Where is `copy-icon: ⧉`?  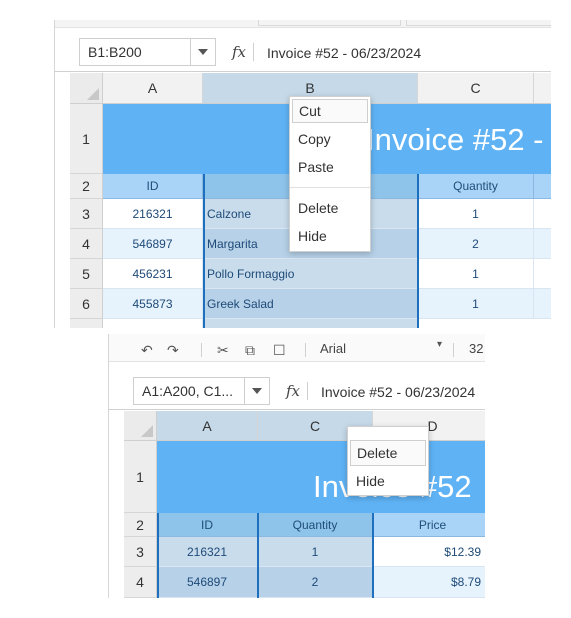
copy-icon: ⧉ is located at coordinates (250, 350).